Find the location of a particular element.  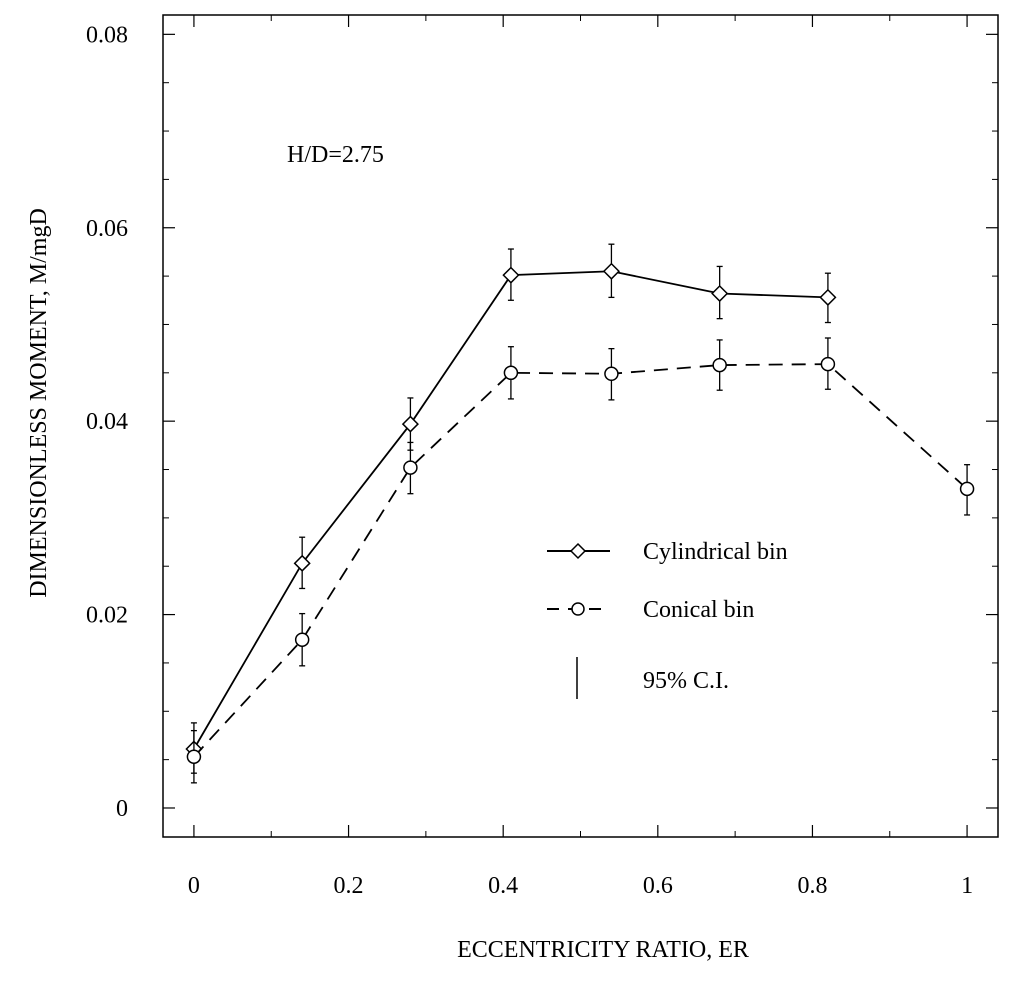

x-tick-label: 0.4 is located at coordinates (503, 886).